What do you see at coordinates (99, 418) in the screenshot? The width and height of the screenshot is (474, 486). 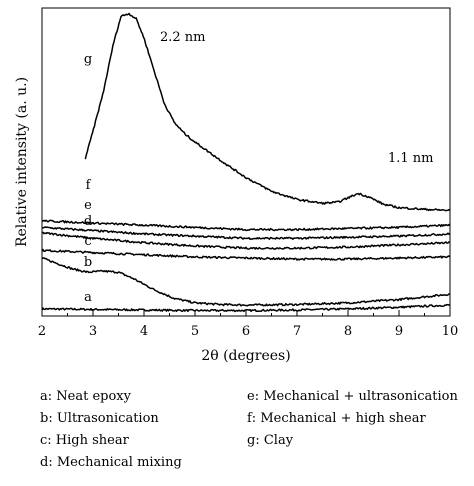 I see `legend-entry-b: b: Ultrasonication` at bounding box center [99, 418].